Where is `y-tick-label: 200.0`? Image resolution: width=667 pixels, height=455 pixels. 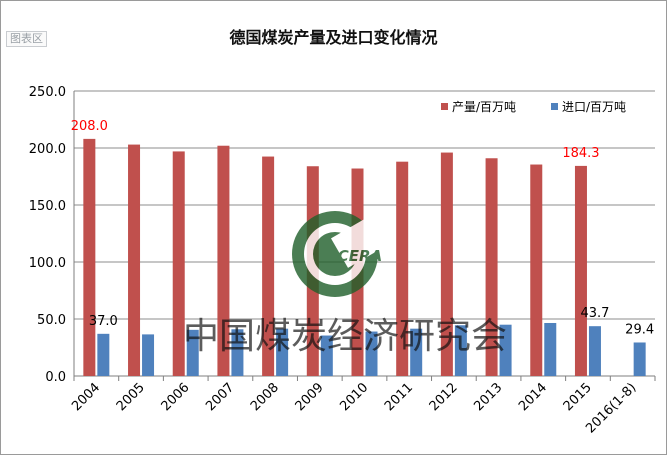 y-tick-label: 200.0 is located at coordinates (47, 149).